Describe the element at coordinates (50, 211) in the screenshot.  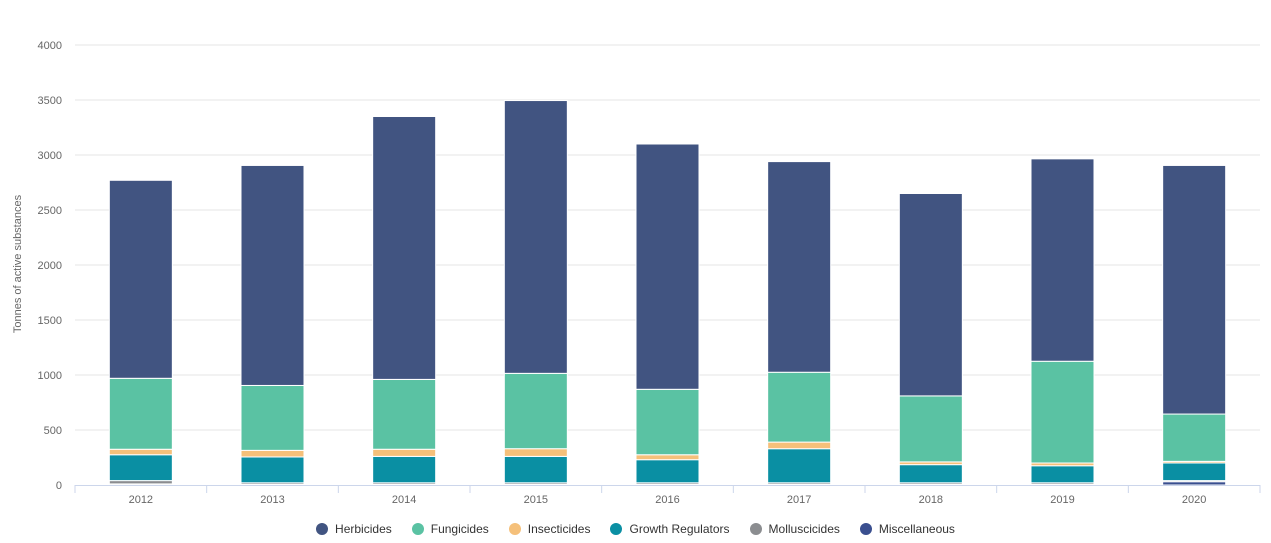
I see `y-tick-label: 2500` at that location.